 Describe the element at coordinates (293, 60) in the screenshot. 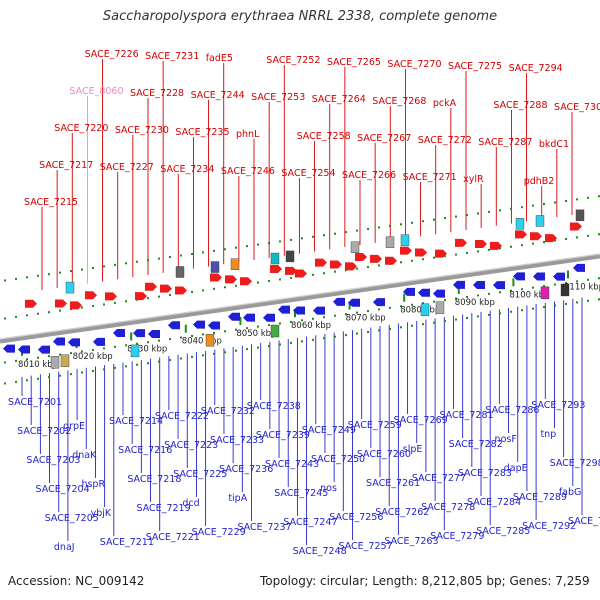

I see `forward-gene-label: SACE_7252` at that location.